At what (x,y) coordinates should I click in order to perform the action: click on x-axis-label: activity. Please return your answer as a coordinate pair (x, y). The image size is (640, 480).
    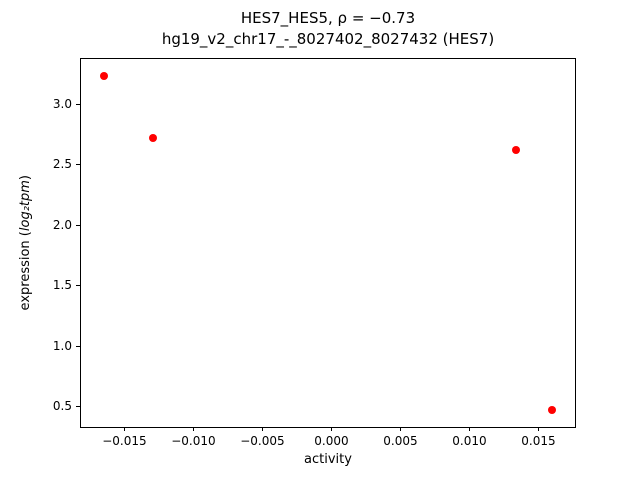
    Looking at the image, I should click on (328, 459).